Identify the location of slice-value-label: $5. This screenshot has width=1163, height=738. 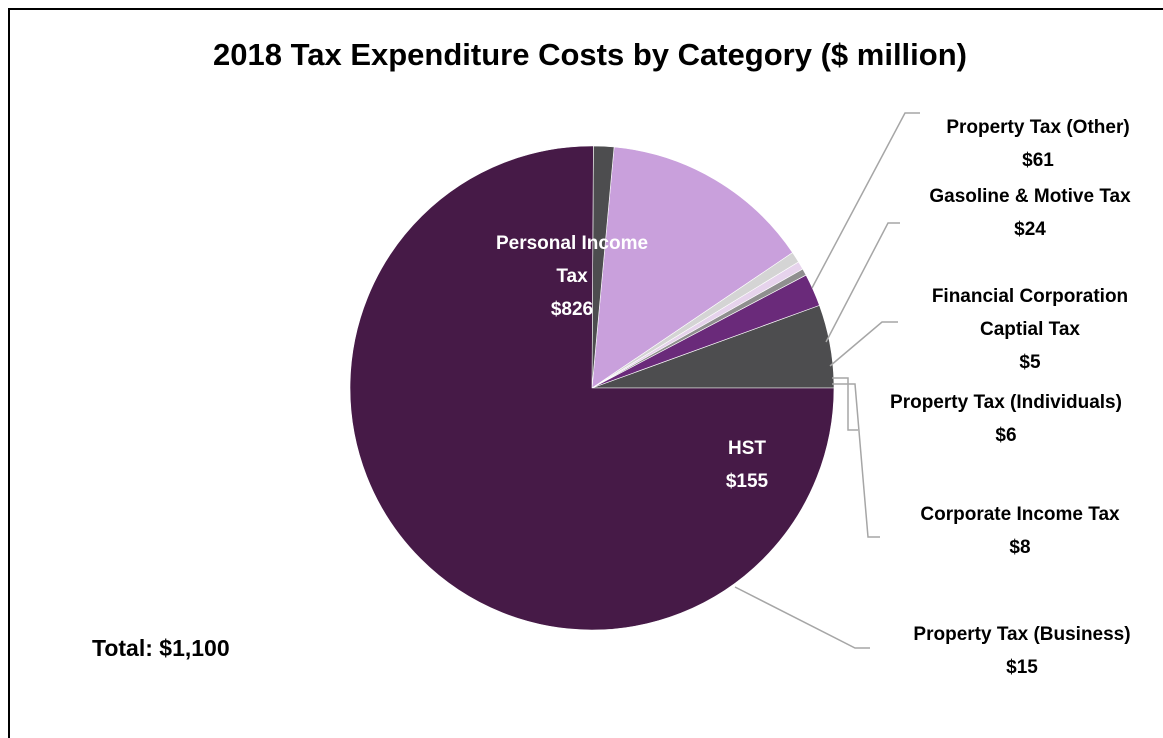
(1030, 362).